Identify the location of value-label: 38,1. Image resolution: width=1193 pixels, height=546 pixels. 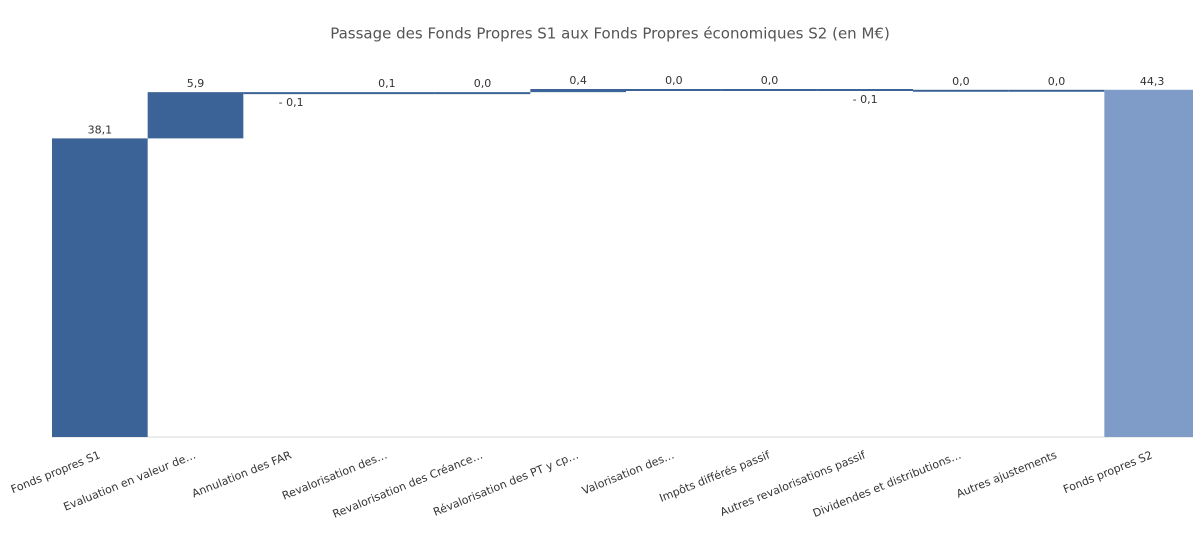
(100, 129).